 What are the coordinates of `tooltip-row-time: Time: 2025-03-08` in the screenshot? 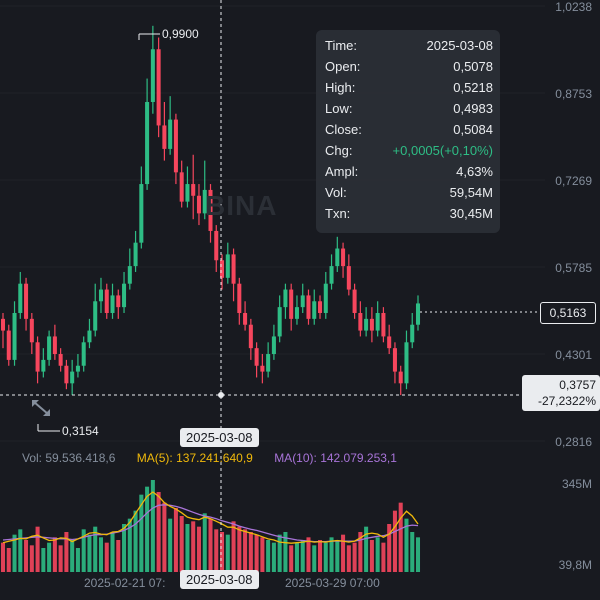 It's located at (409, 45).